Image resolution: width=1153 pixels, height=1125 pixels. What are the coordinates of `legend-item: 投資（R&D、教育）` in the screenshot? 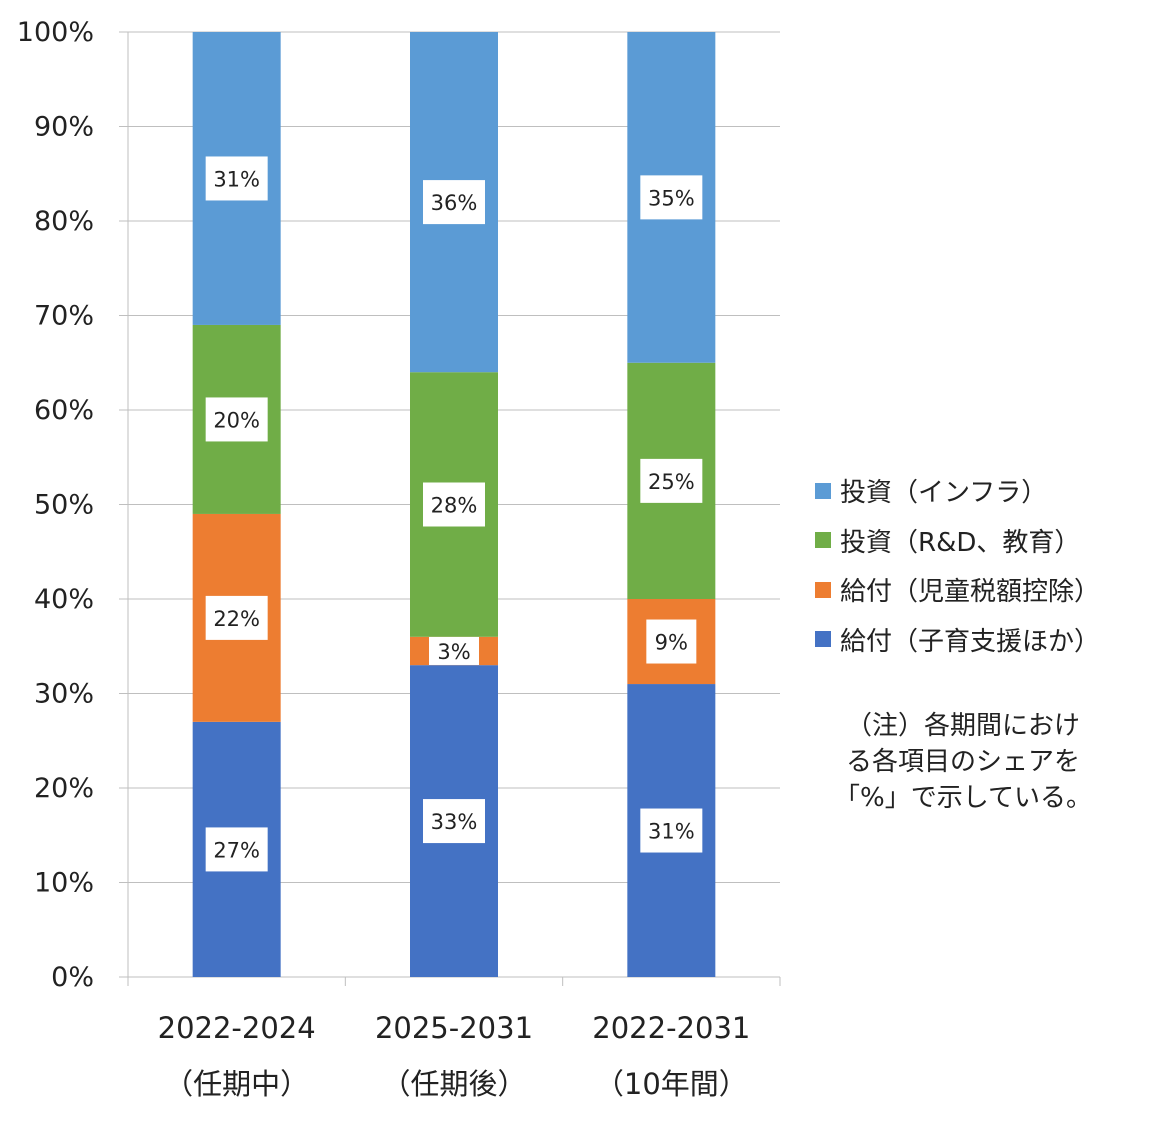 It's located at (980, 541).